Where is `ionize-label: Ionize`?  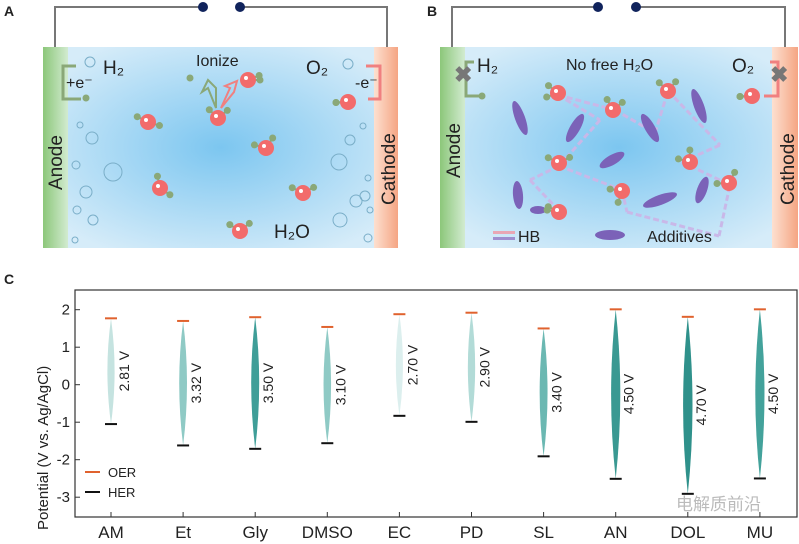
ionize-label: Ionize is located at coordinates (217, 61).